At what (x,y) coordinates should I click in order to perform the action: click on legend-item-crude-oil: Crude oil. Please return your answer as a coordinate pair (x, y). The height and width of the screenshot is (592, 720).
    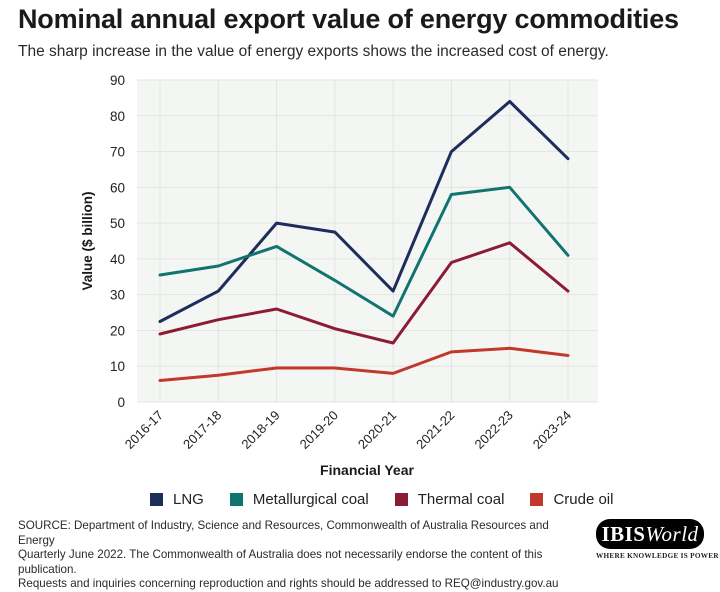
    Looking at the image, I should click on (571, 499).